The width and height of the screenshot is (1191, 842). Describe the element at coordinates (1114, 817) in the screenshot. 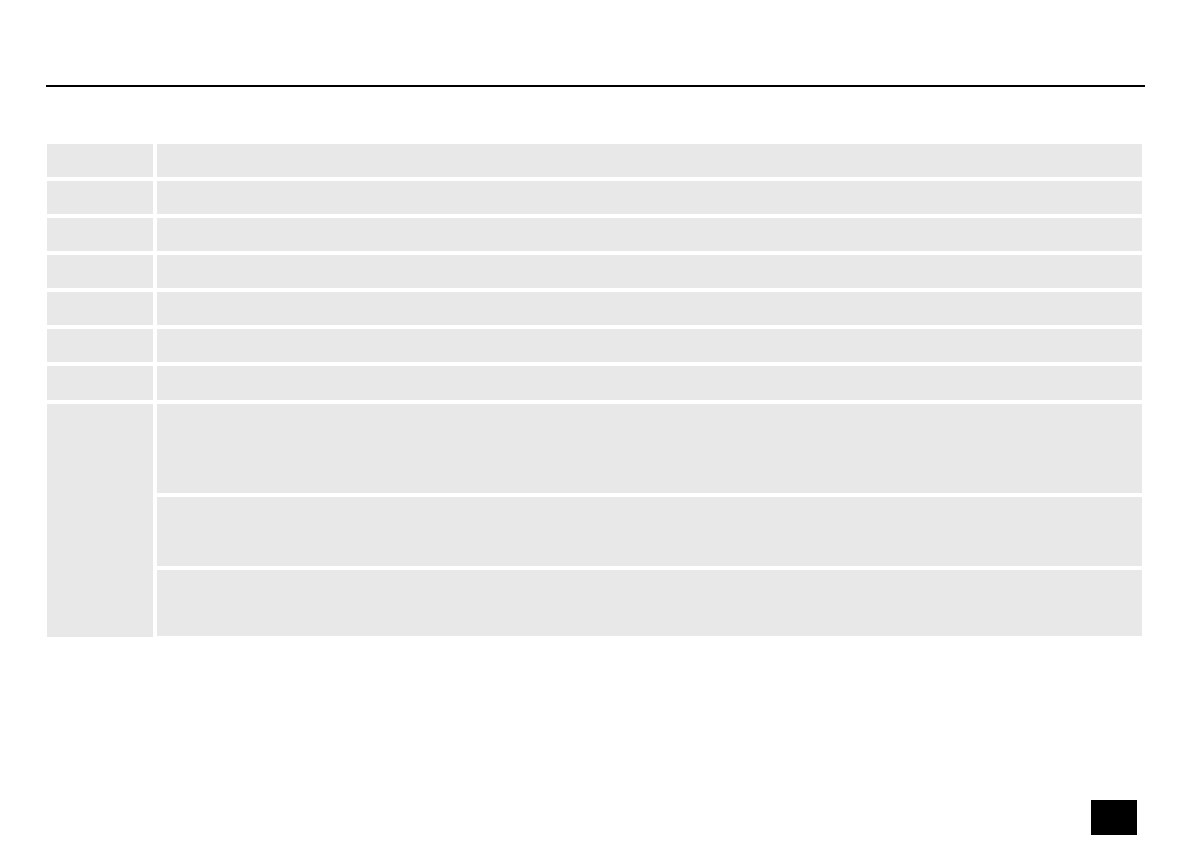

I see `page-number-badge` at that location.